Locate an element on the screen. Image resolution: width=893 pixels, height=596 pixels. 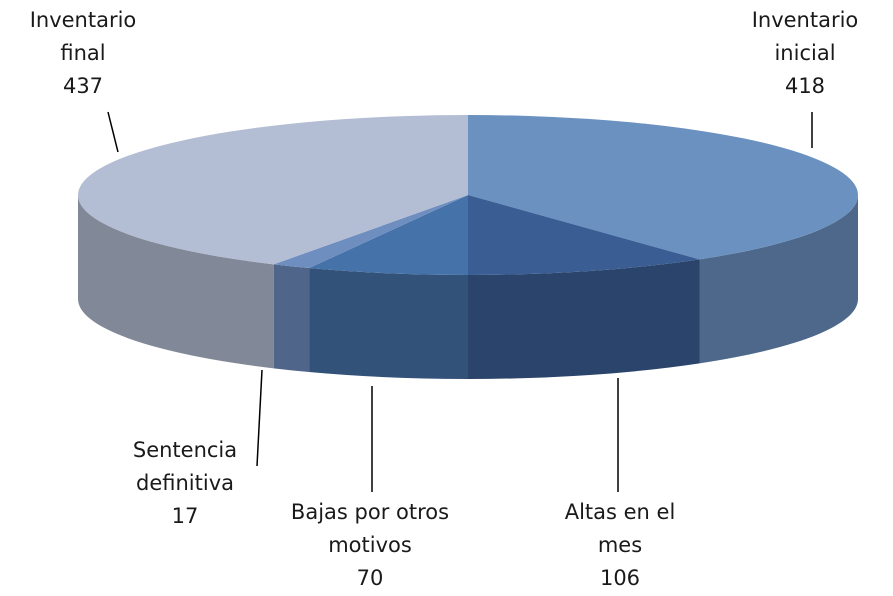
label: Inventario final 437 is located at coordinates (83, 53).